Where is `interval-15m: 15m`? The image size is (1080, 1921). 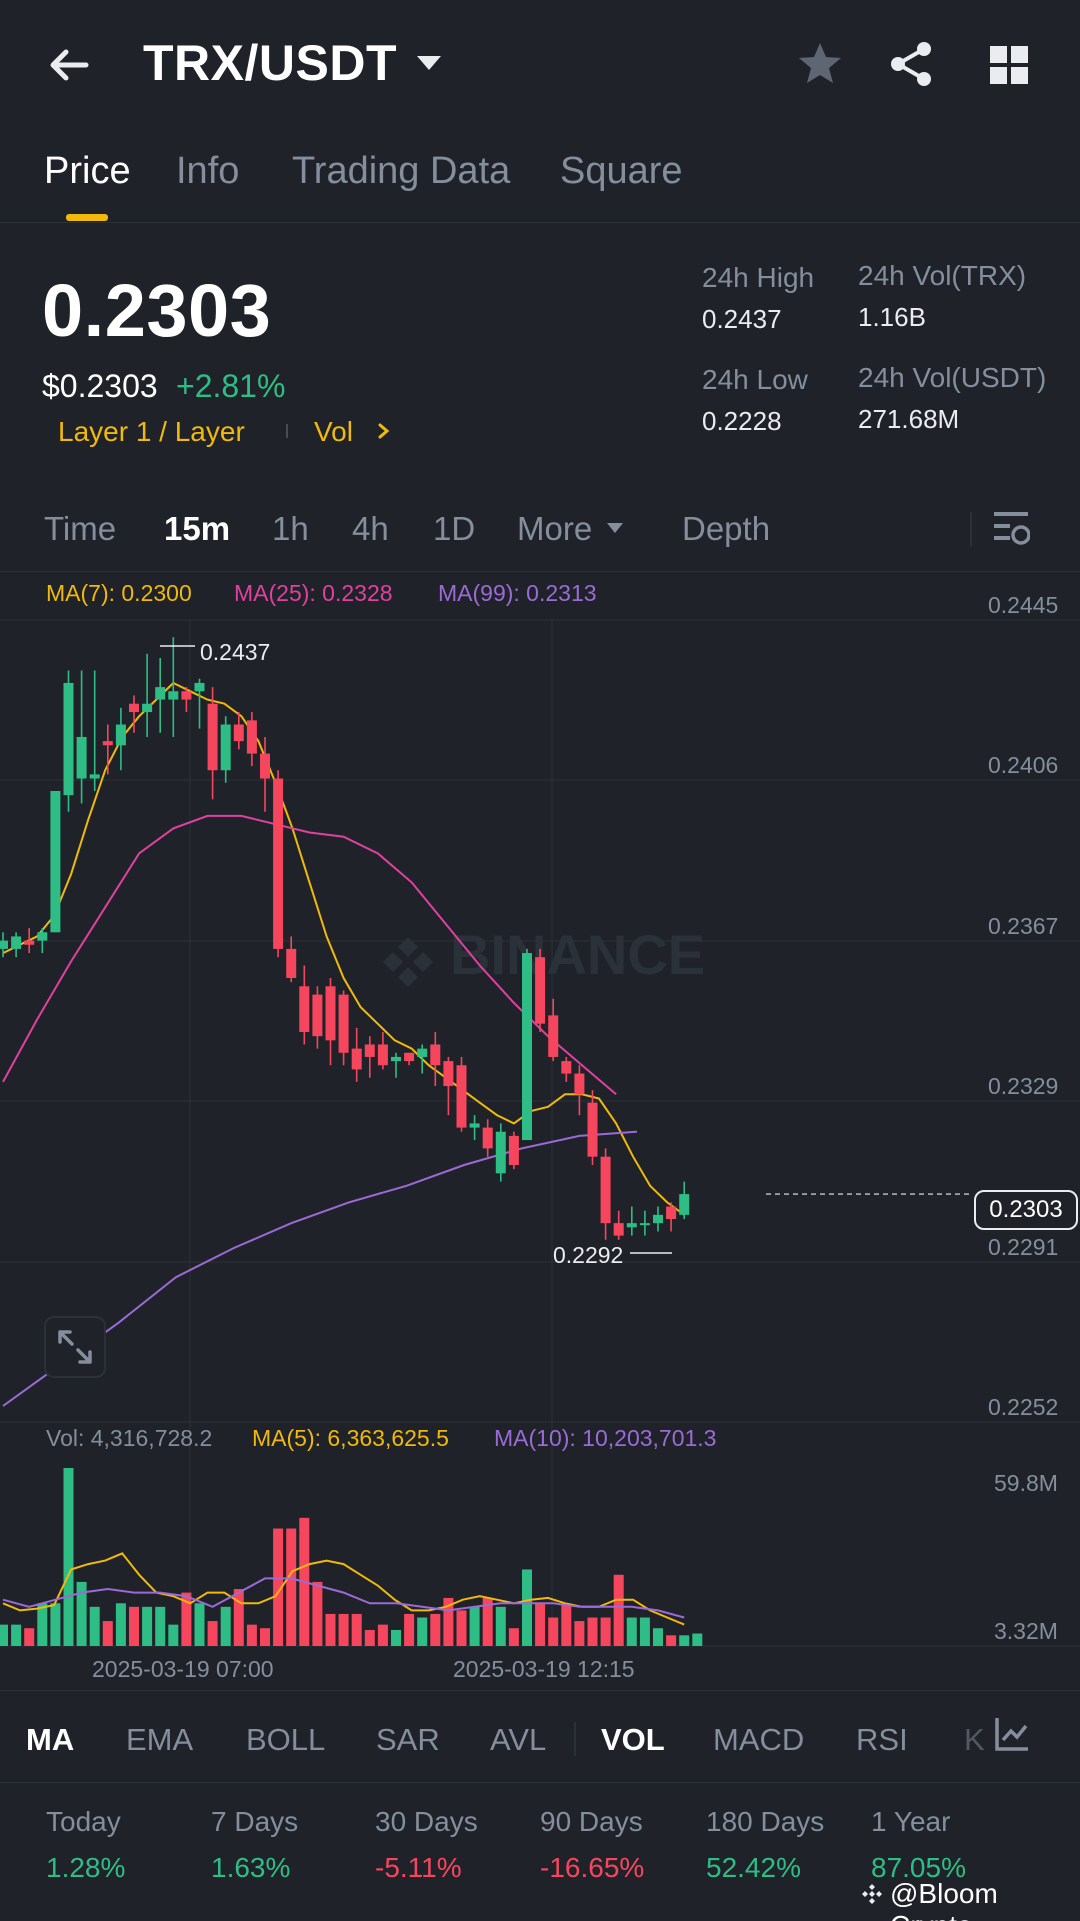
interval-15m: 15m is located at coordinates (197, 528).